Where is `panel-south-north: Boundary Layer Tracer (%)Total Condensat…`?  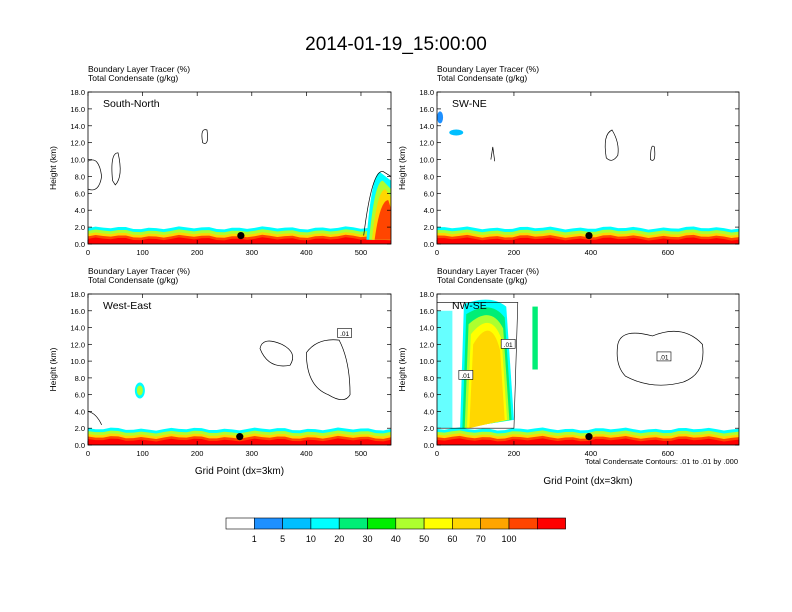
panel-south-north: Boundary Layer Tracer (%)Total Condensat… is located at coordinates (220, 160).